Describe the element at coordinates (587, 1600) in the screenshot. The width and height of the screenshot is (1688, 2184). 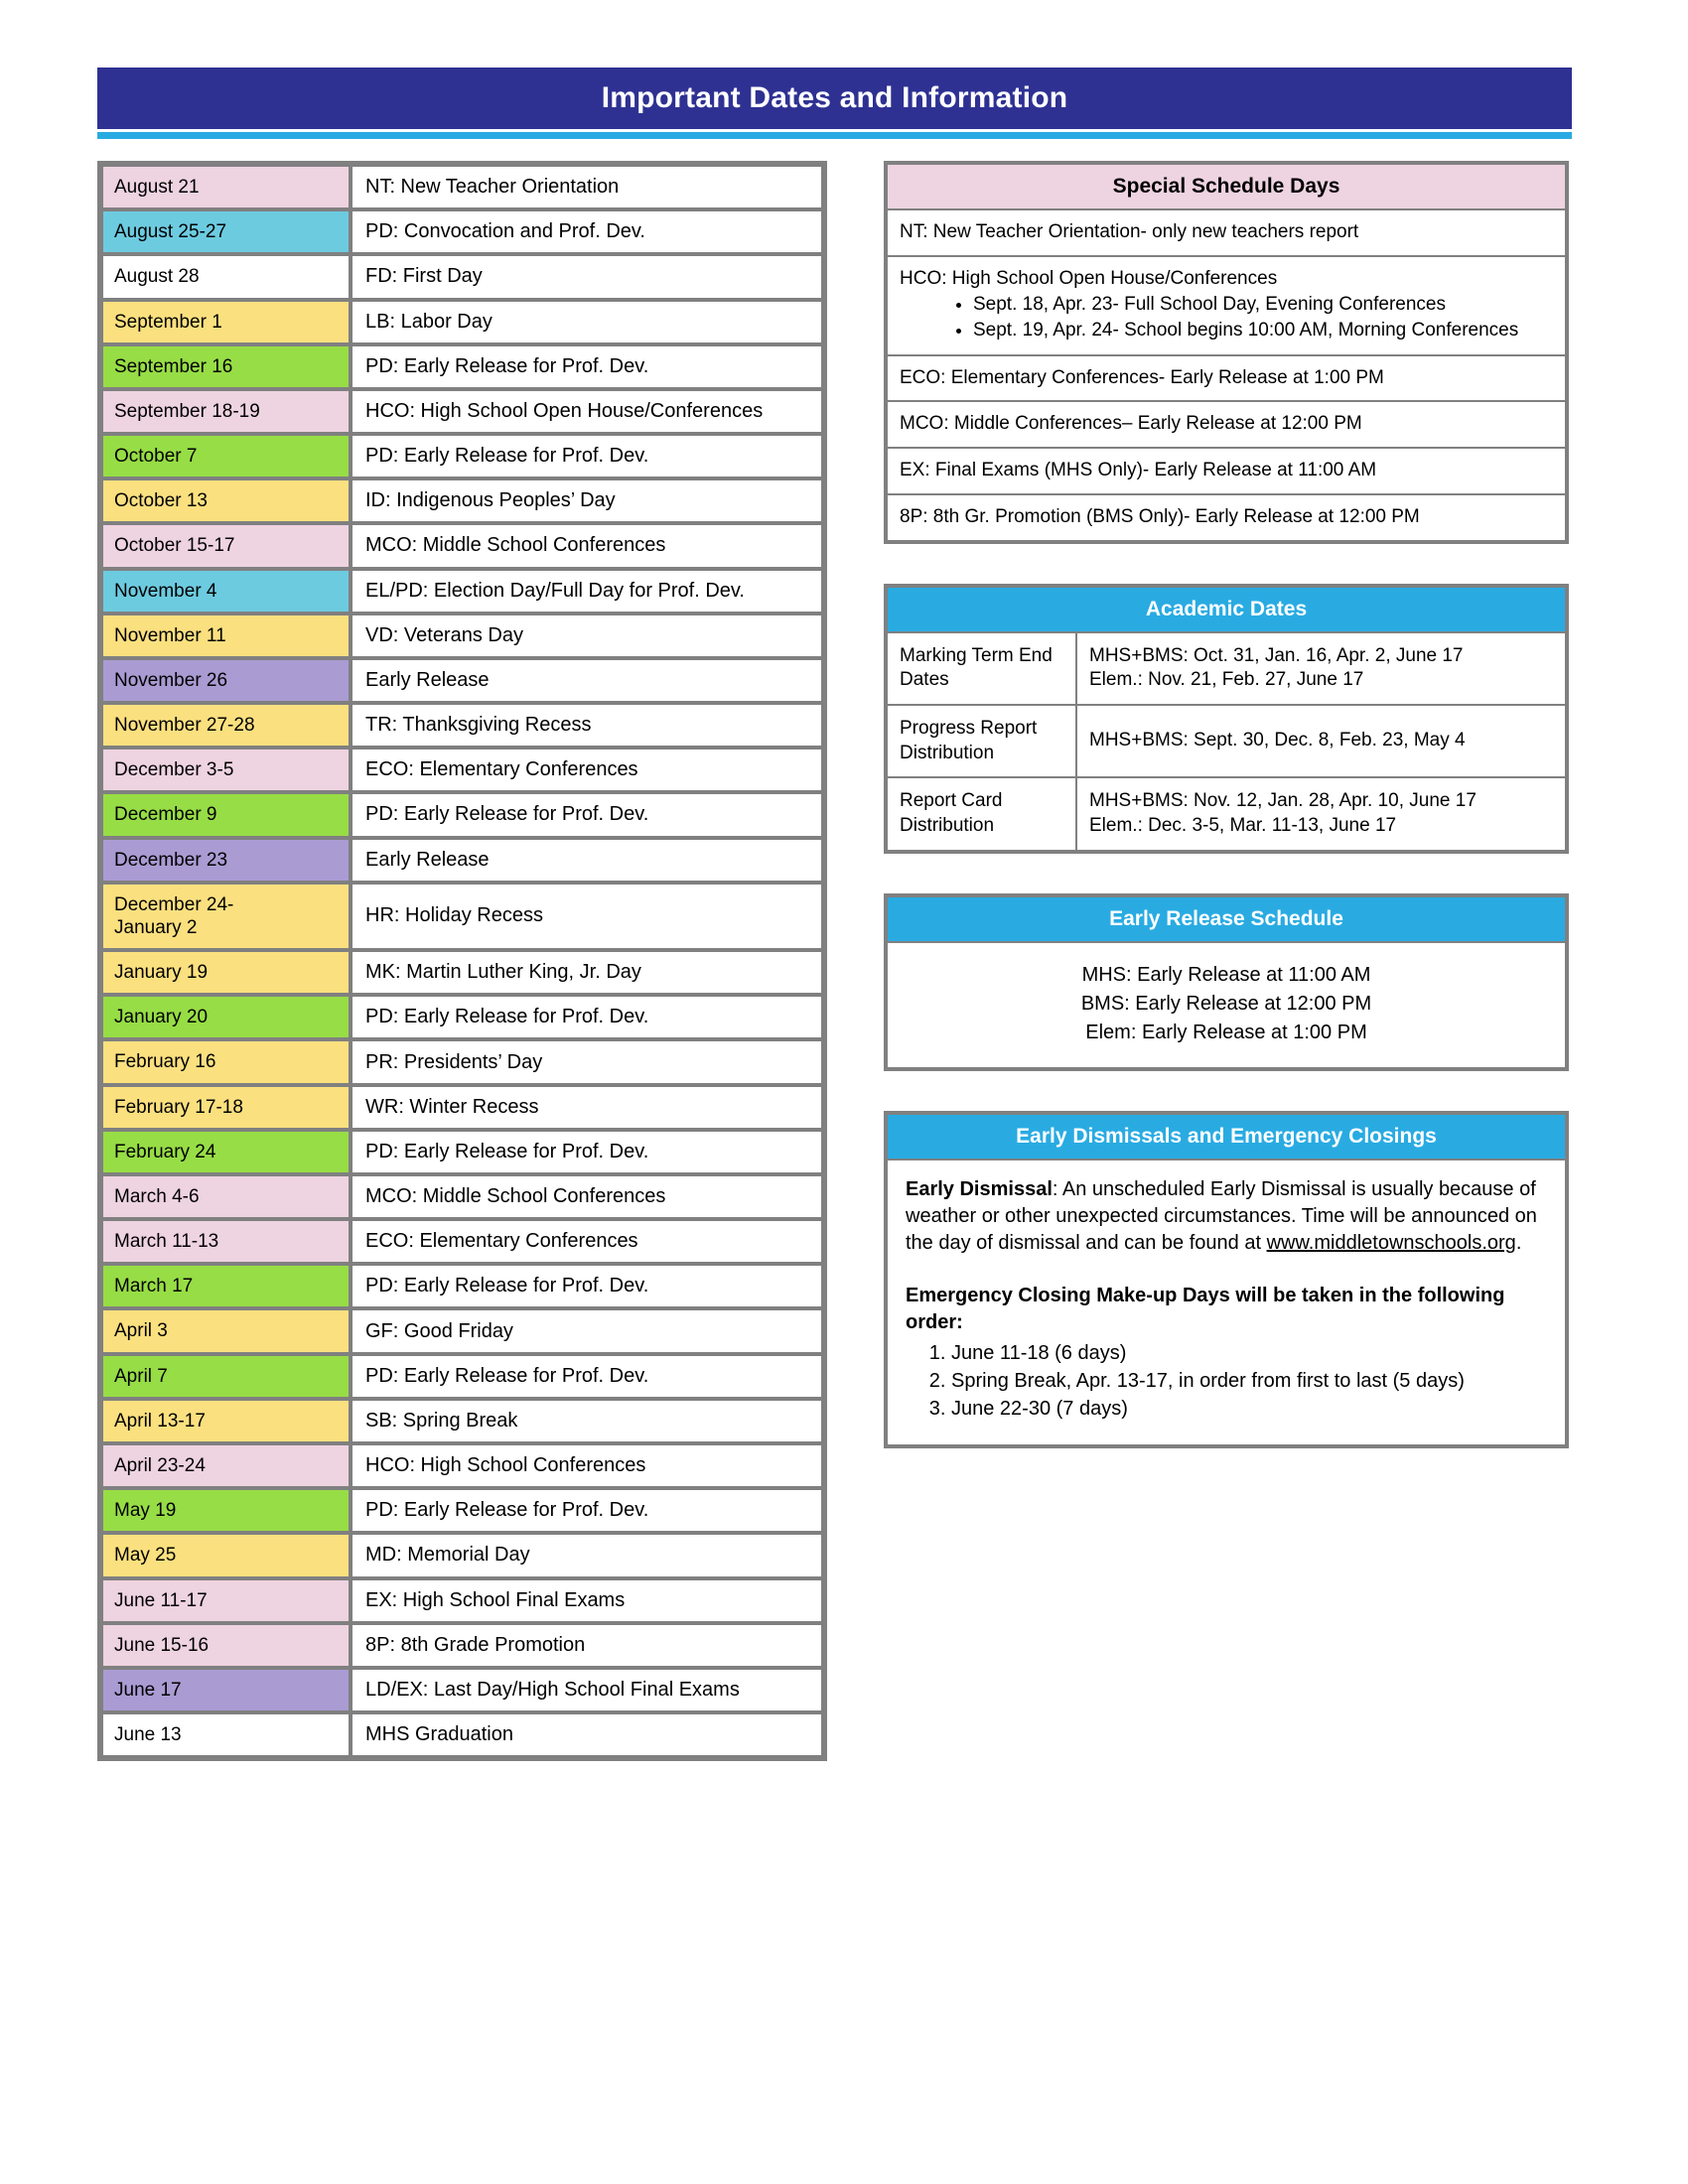
I see `event-description-cell: EX: High School Final Exams` at that location.